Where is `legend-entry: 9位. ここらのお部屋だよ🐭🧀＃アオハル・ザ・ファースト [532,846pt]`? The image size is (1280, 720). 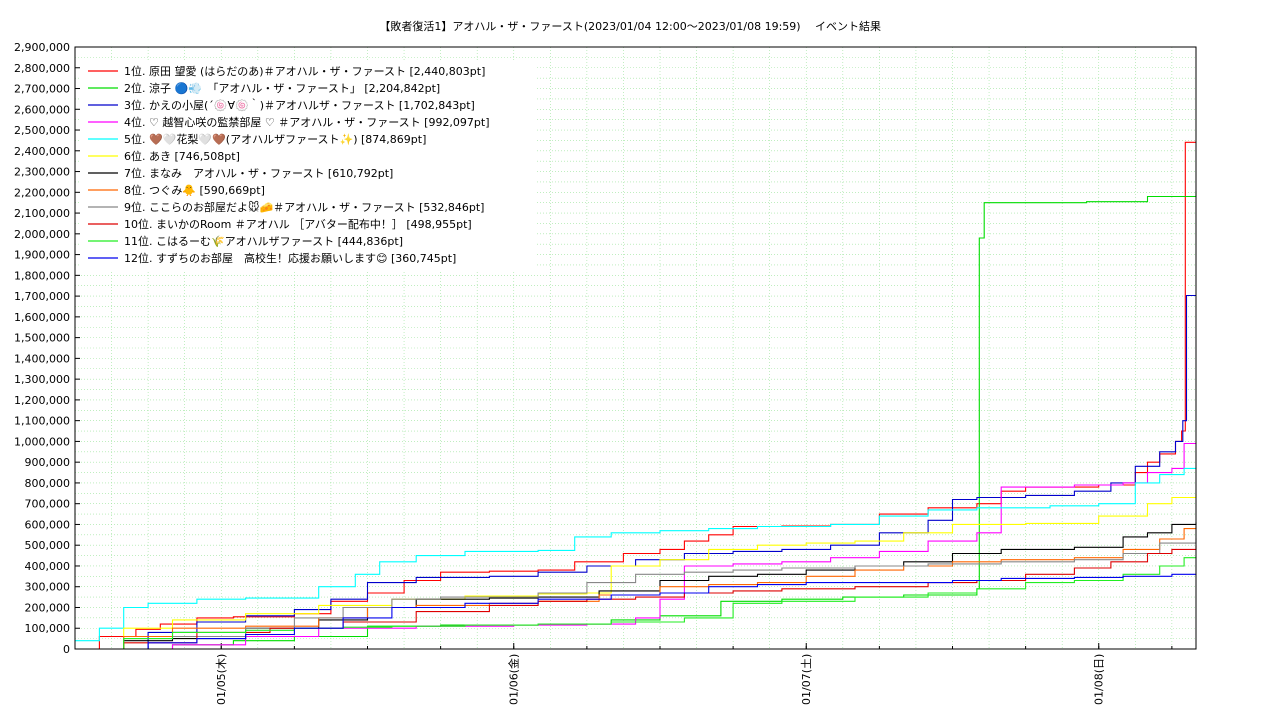 legend-entry: 9位. ここらのお部屋だよ🐭🧀＃アオハル・ザ・ファースト [532,846pt] is located at coordinates (304, 207).